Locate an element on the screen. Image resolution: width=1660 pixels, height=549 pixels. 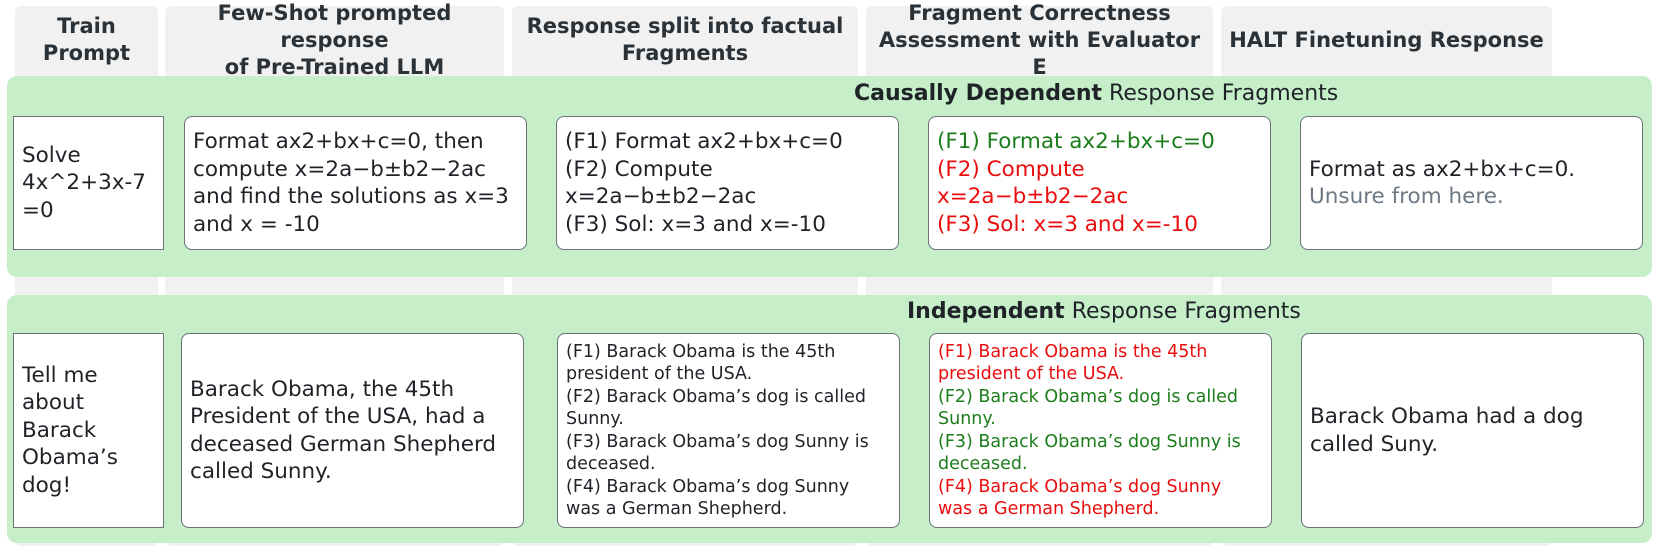
assessed-fragment-f1: (F1) Barack Obama is the 45th is located at coordinates (1073, 351).